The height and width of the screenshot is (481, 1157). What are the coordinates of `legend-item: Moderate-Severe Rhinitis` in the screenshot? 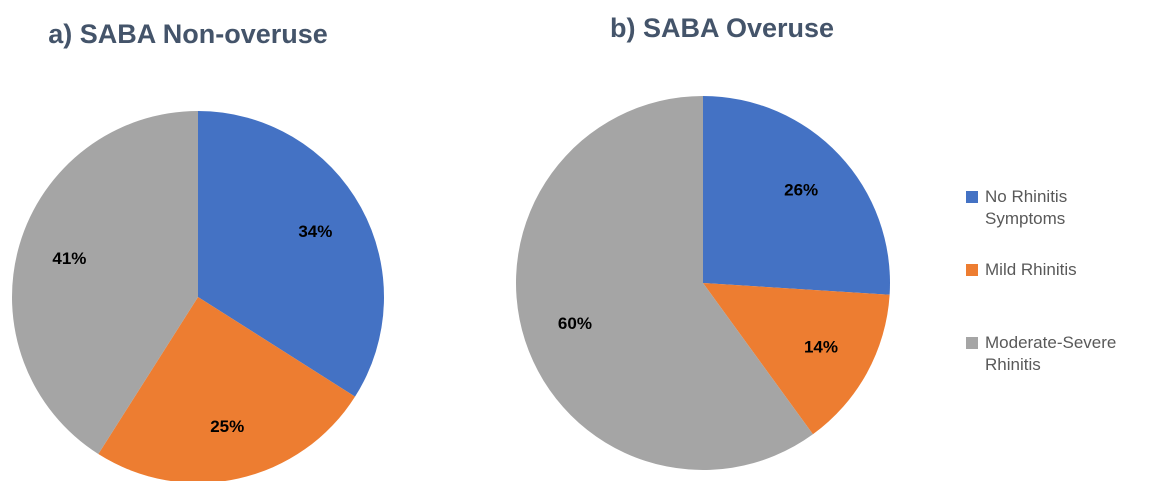 It's located at (1061, 368).